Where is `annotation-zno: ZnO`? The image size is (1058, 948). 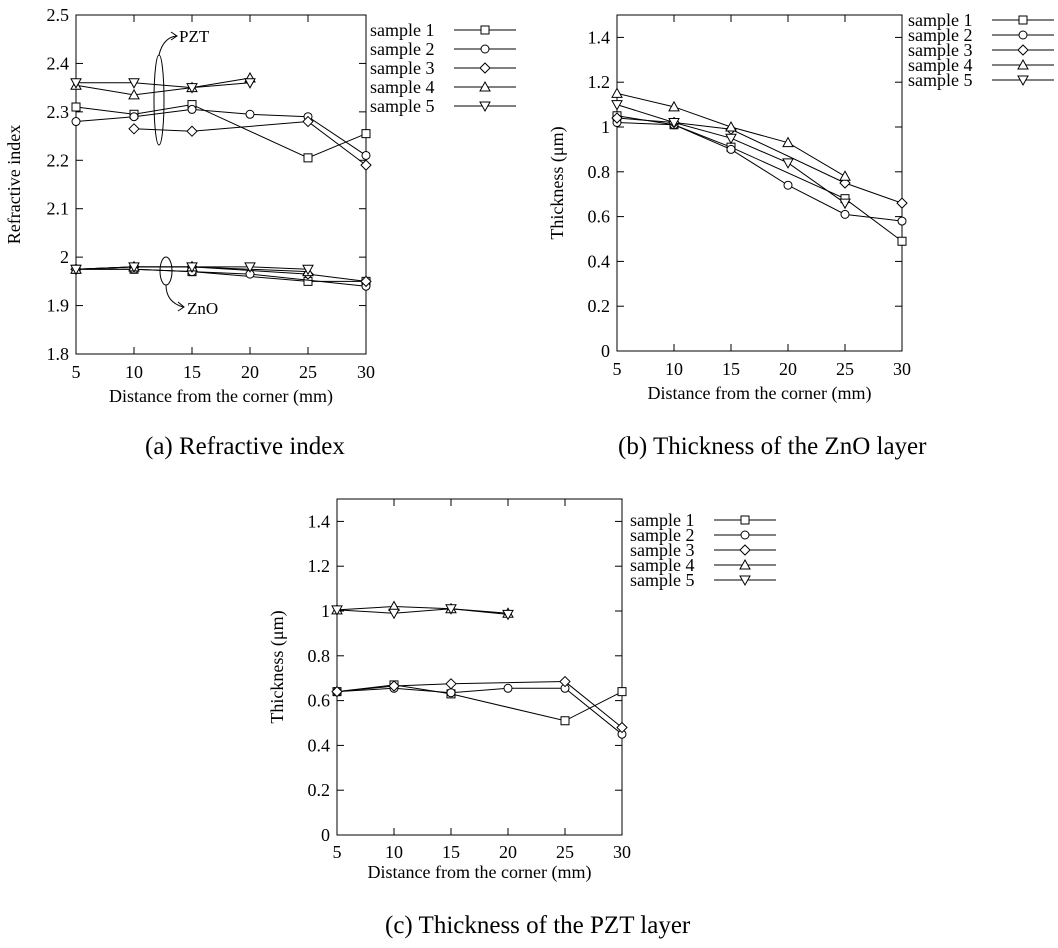
annotation-zno: ZnO is located at coordinates (202, 308).